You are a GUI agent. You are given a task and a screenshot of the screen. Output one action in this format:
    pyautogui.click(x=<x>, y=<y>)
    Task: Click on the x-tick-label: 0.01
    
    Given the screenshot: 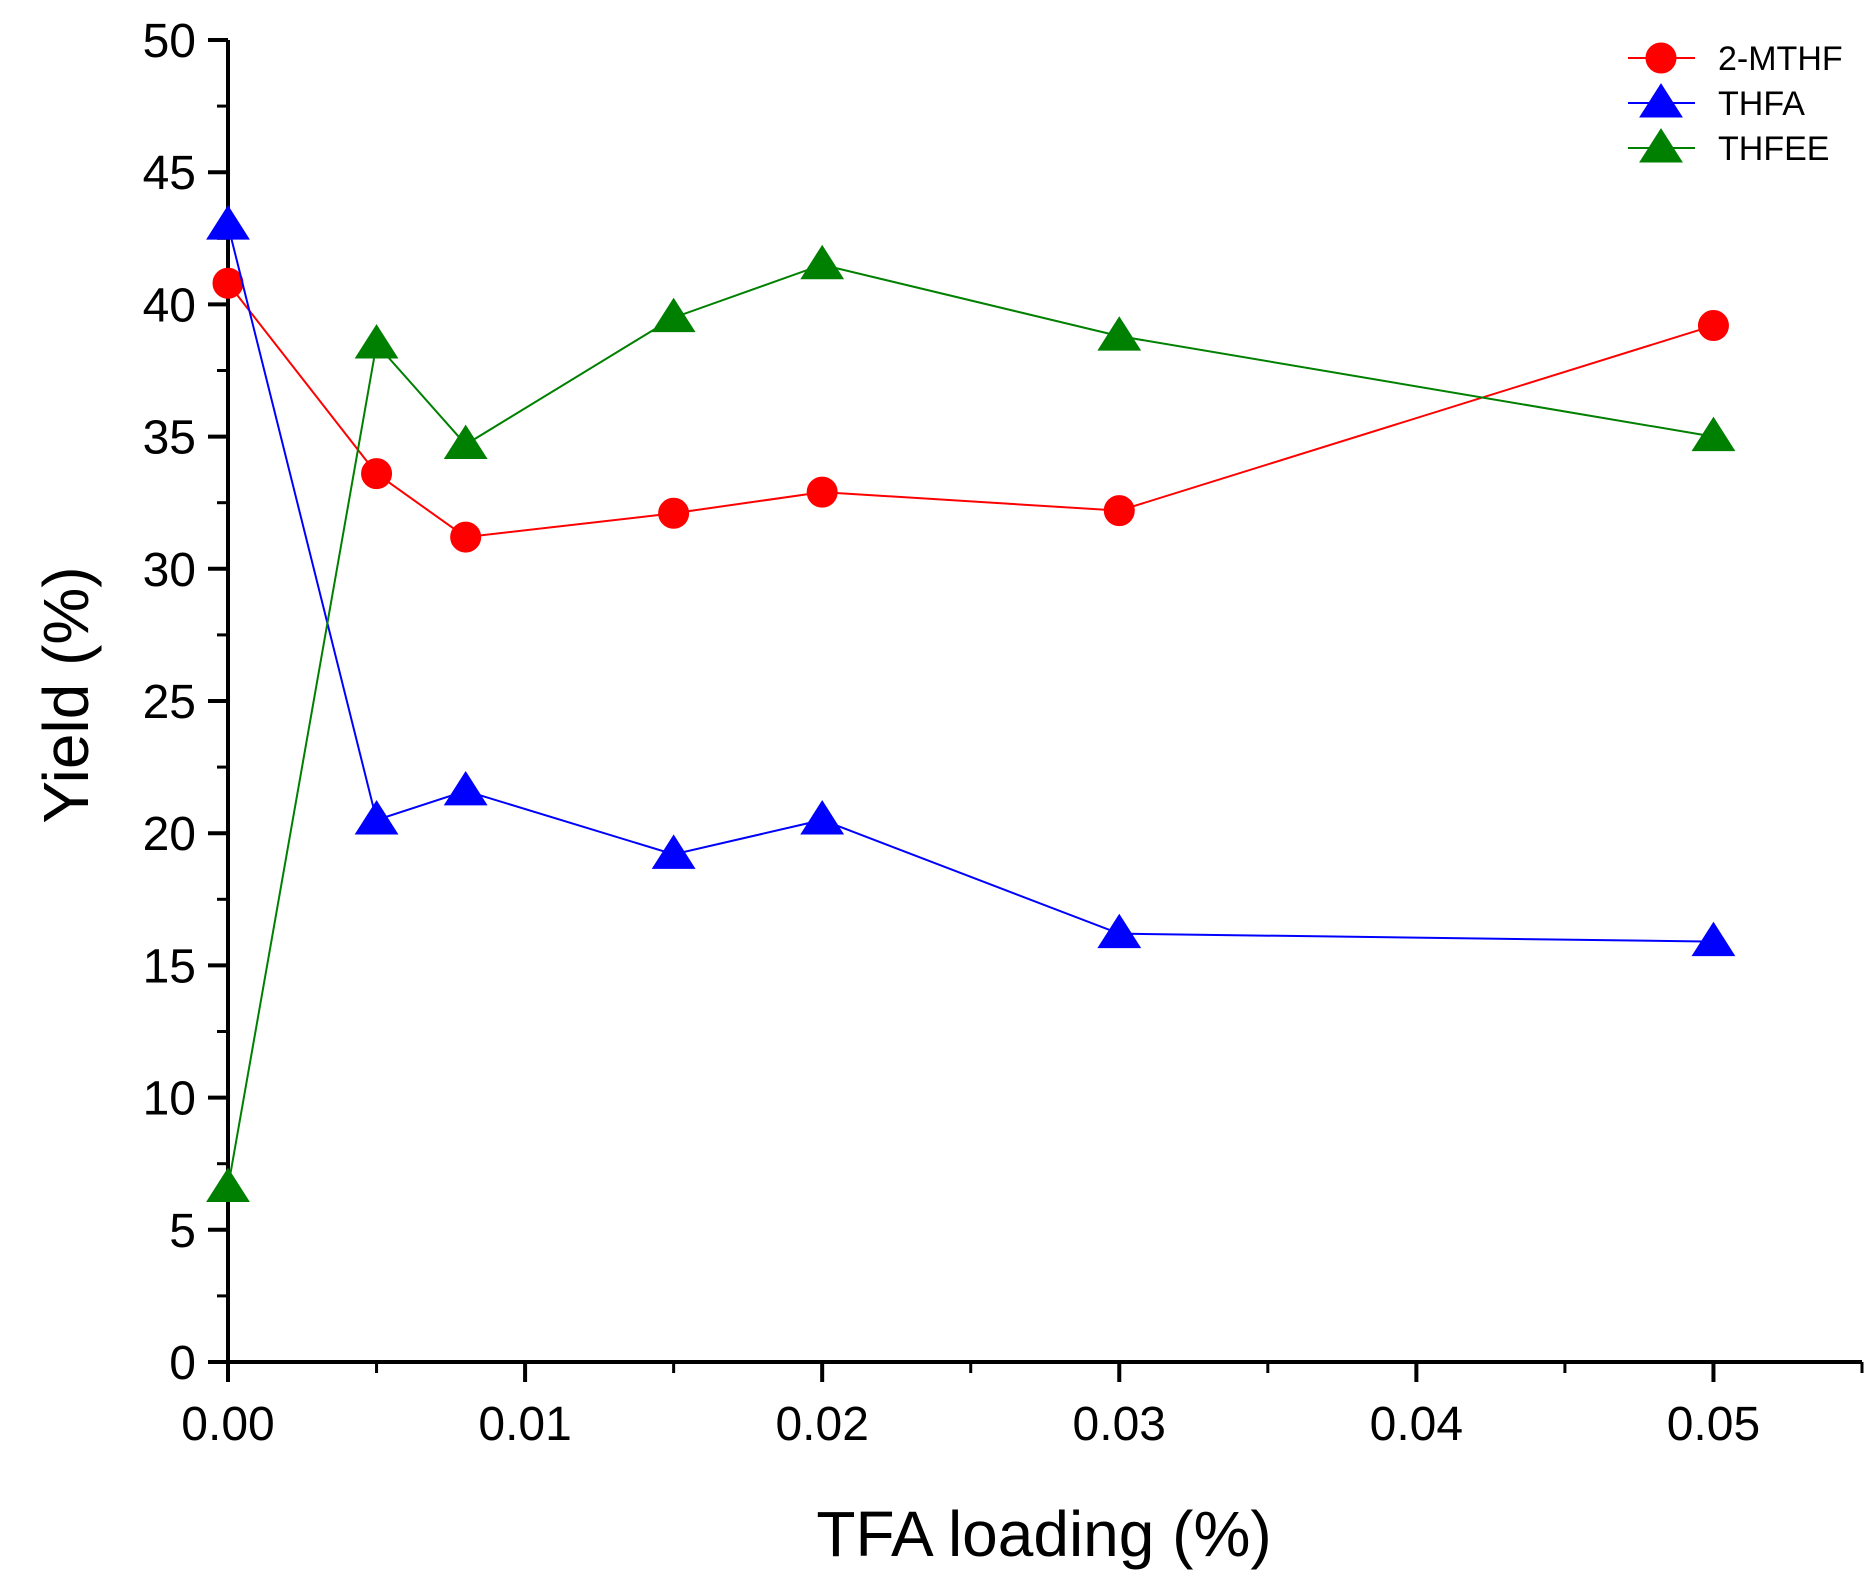 What is the action you would take?
    pyautogui.click(x=524, y=1424)
    